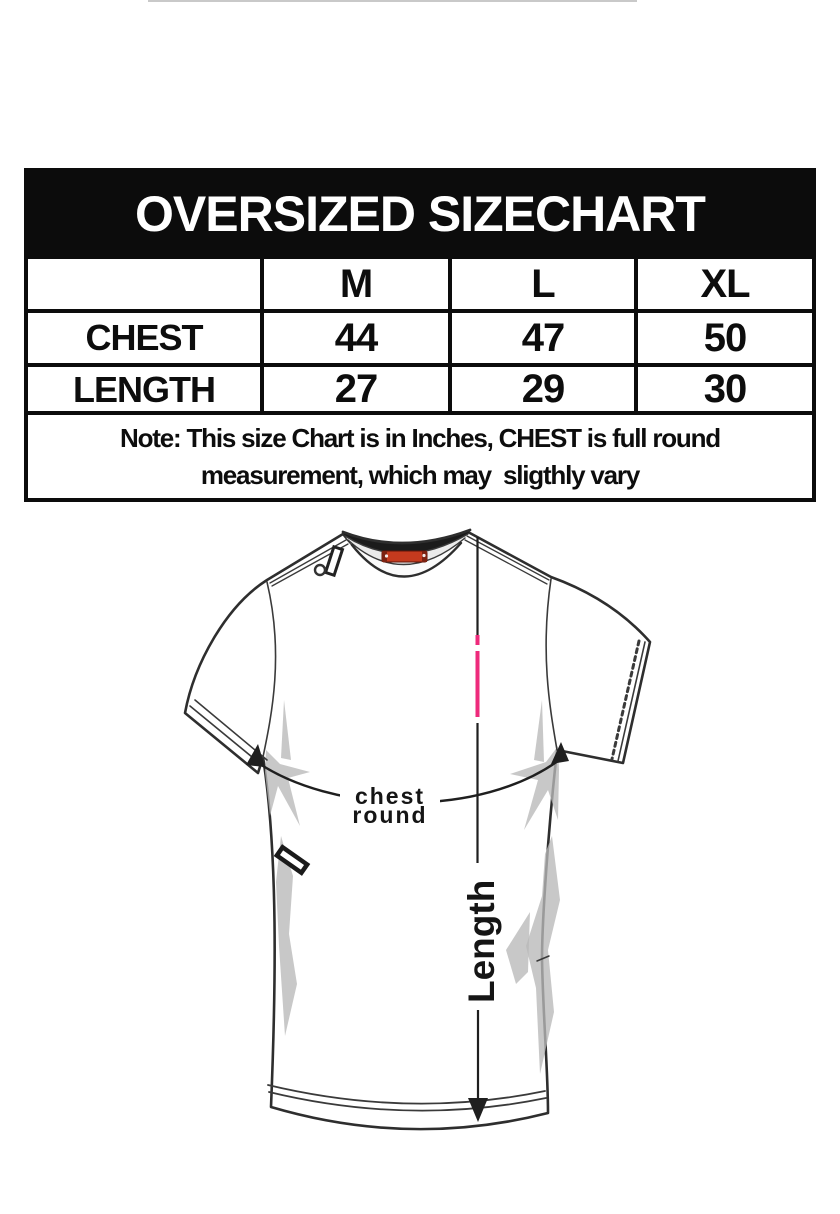 The image size is (840, 1214). I want to click on col-header-m: M, so click(354, 284).